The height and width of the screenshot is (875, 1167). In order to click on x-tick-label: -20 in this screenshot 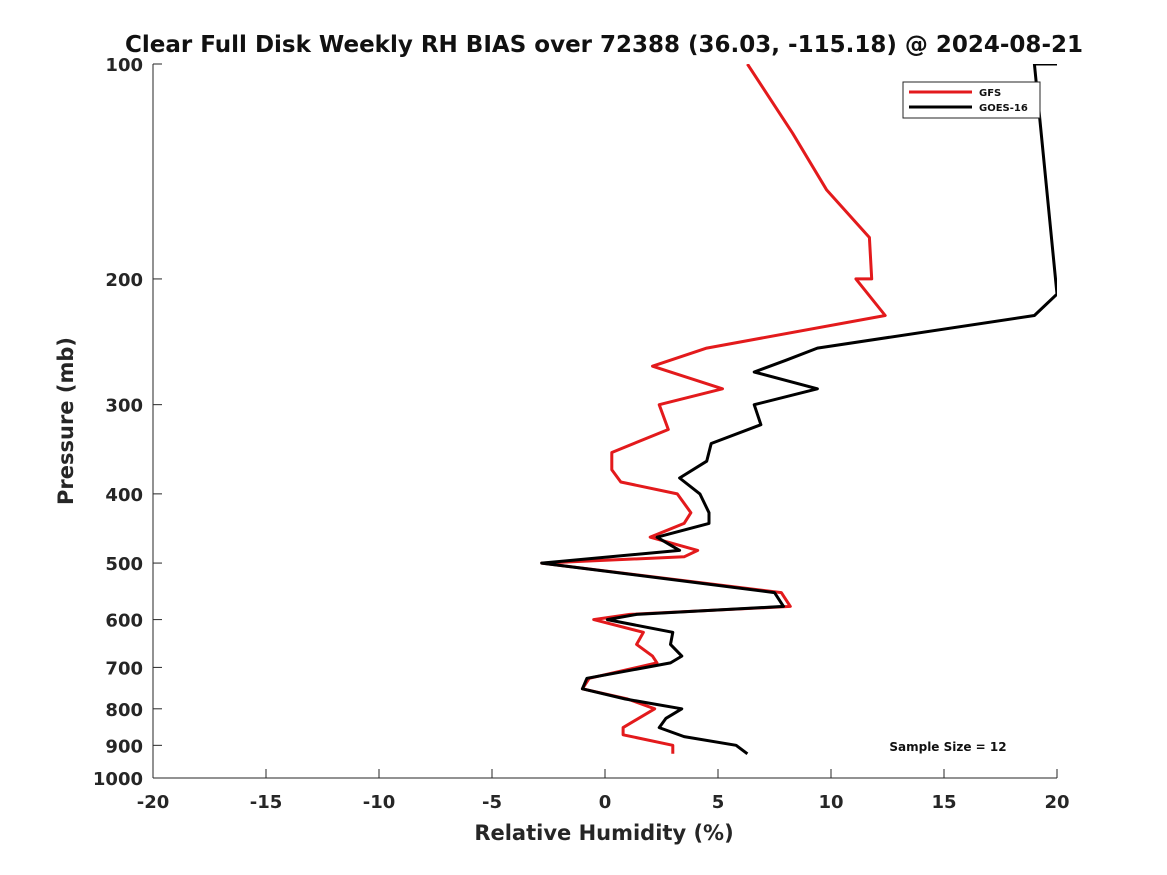, I will do `click(153, 802)`.